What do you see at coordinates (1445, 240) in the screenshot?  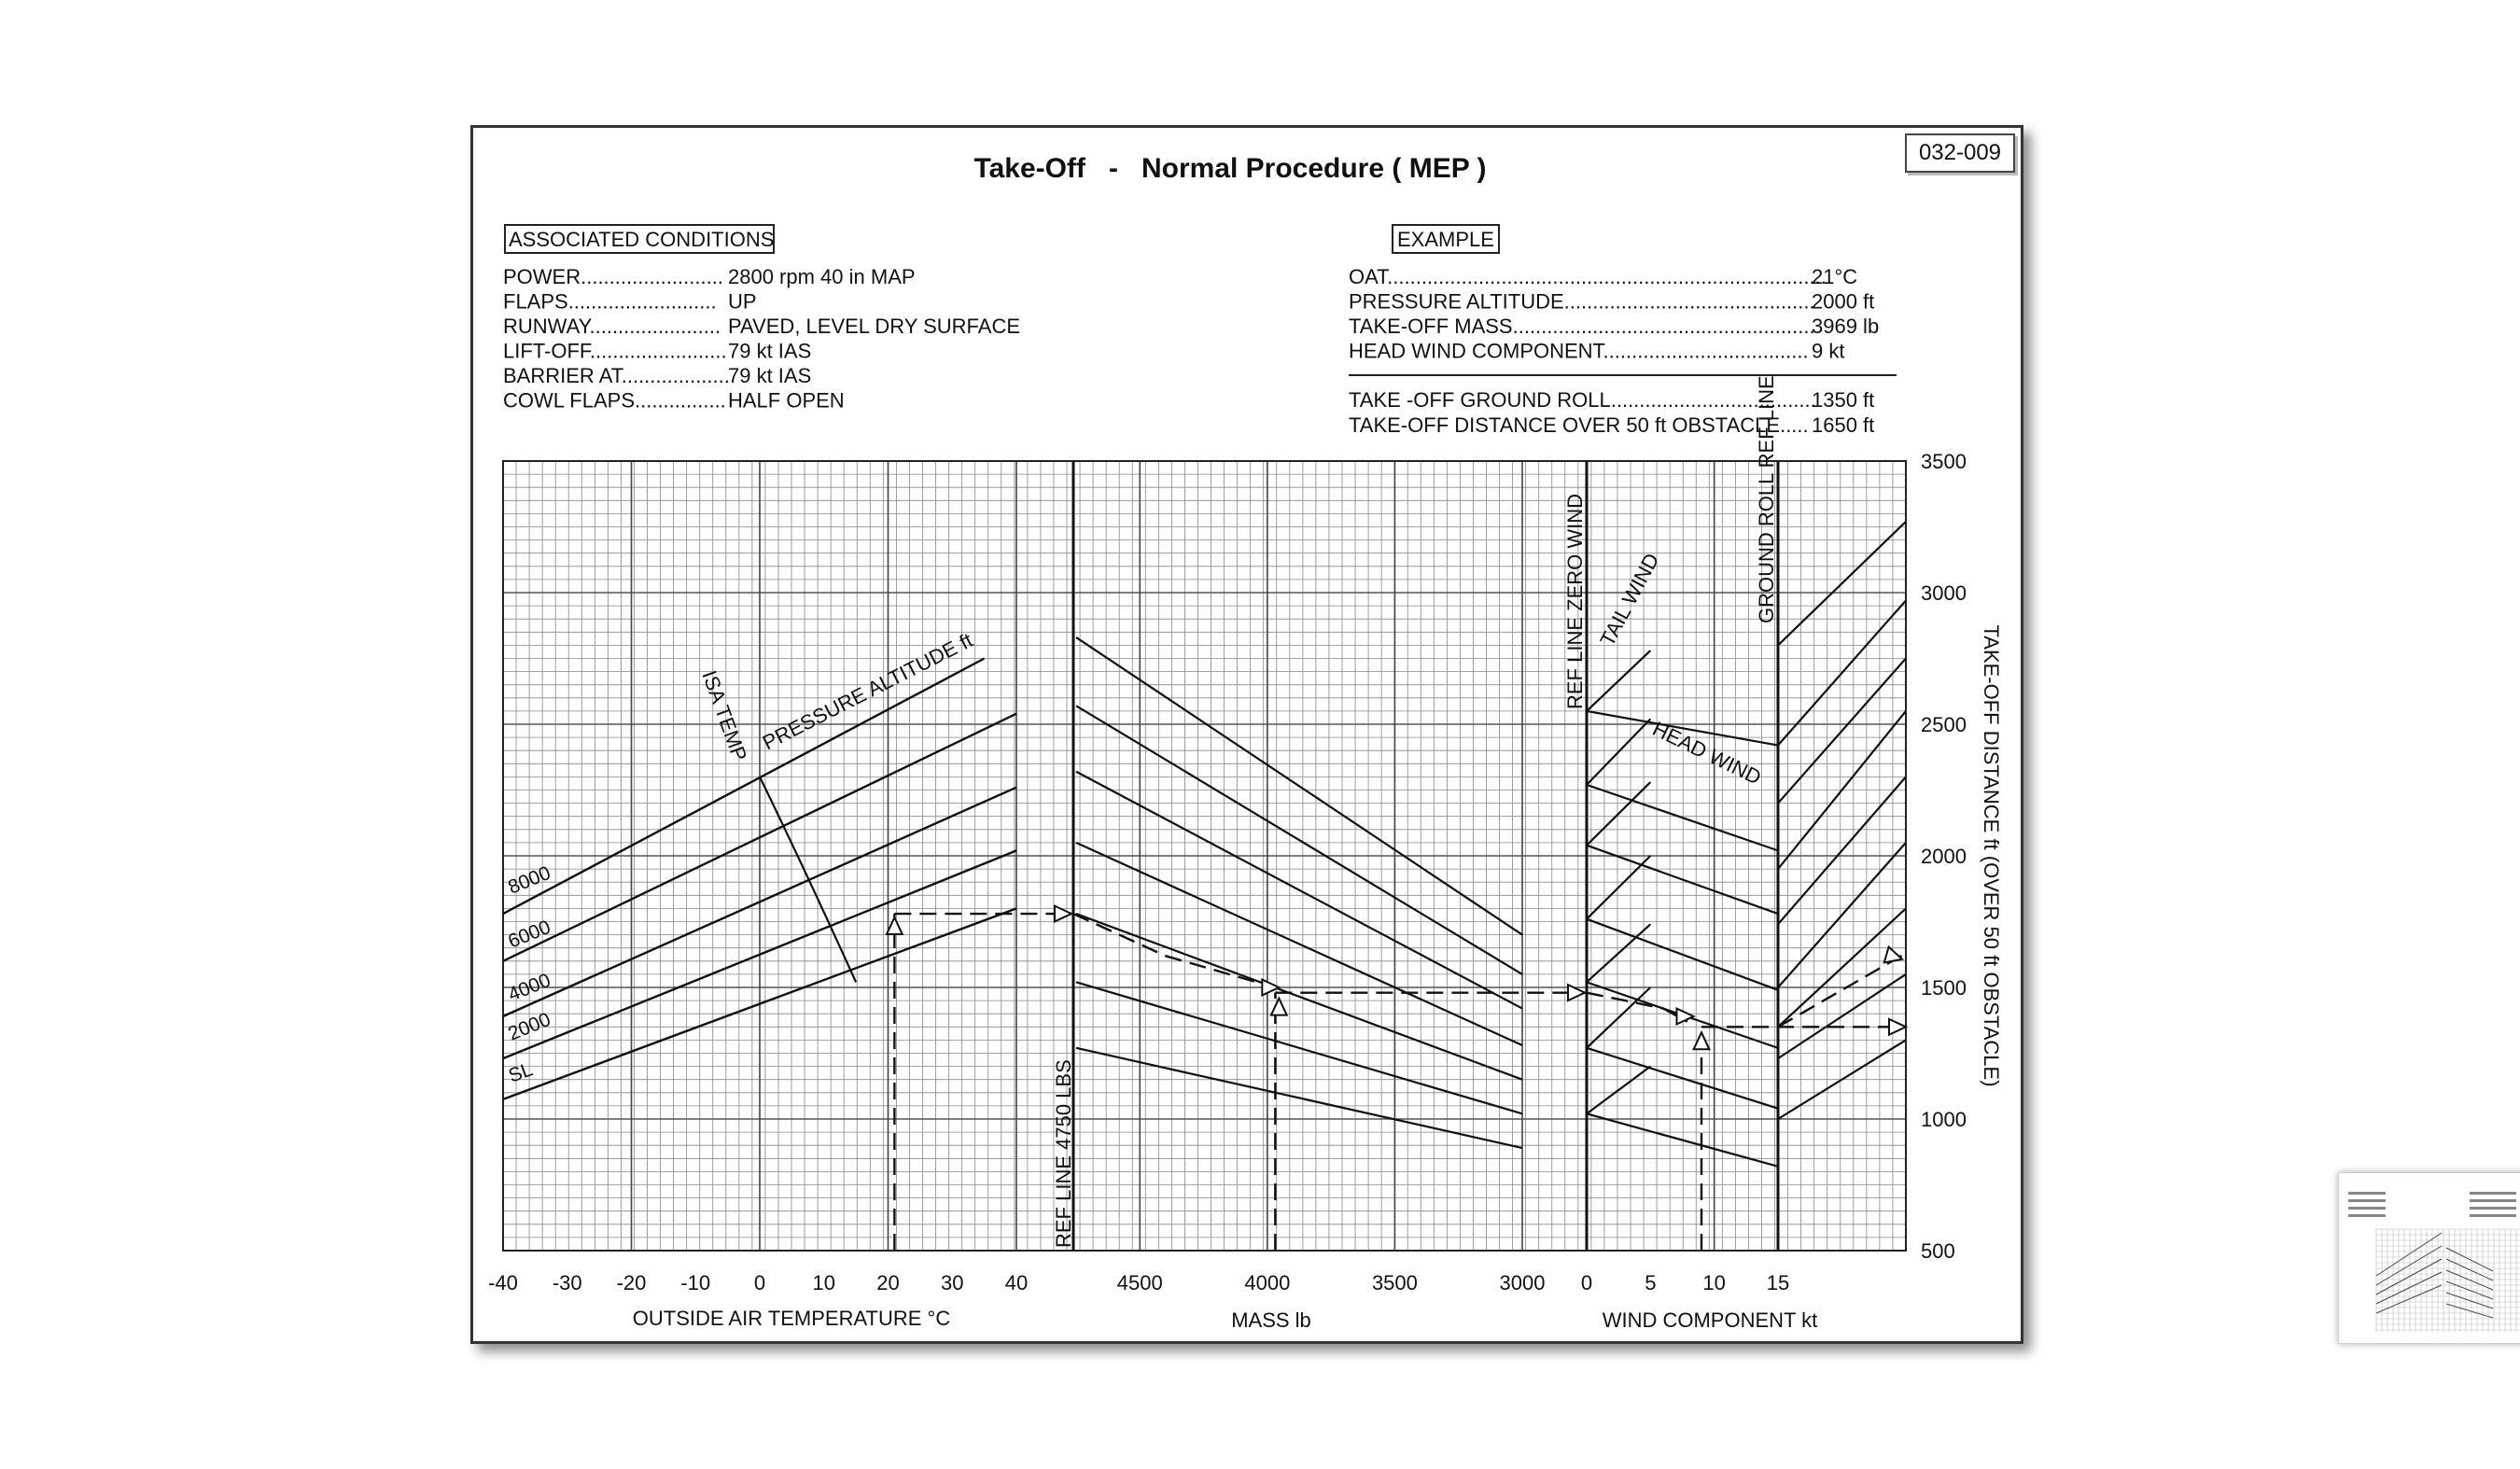 I see `example-heading: EXAMPLE` at bounding box center [1445, 240].